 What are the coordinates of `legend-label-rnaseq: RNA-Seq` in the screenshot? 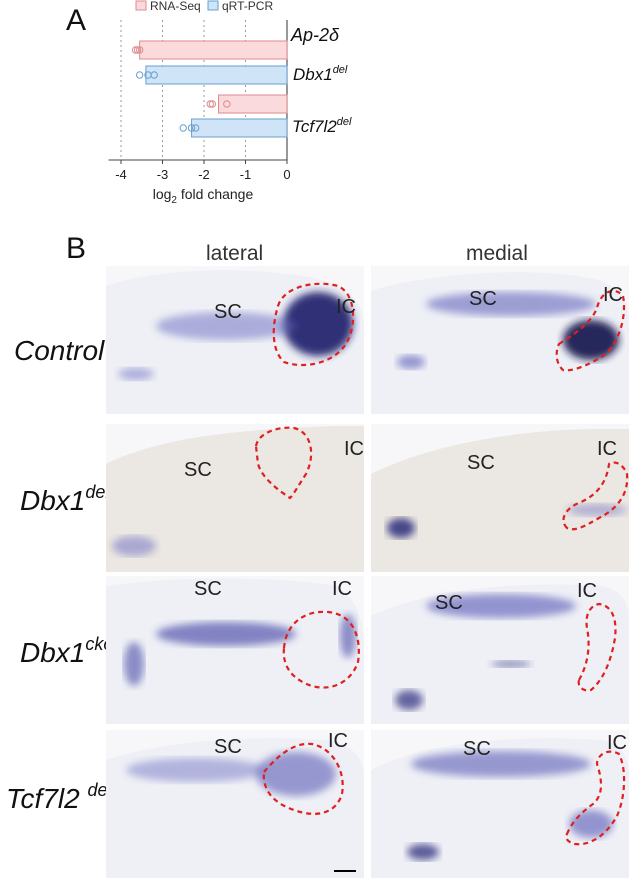 It's located at (175, 6).